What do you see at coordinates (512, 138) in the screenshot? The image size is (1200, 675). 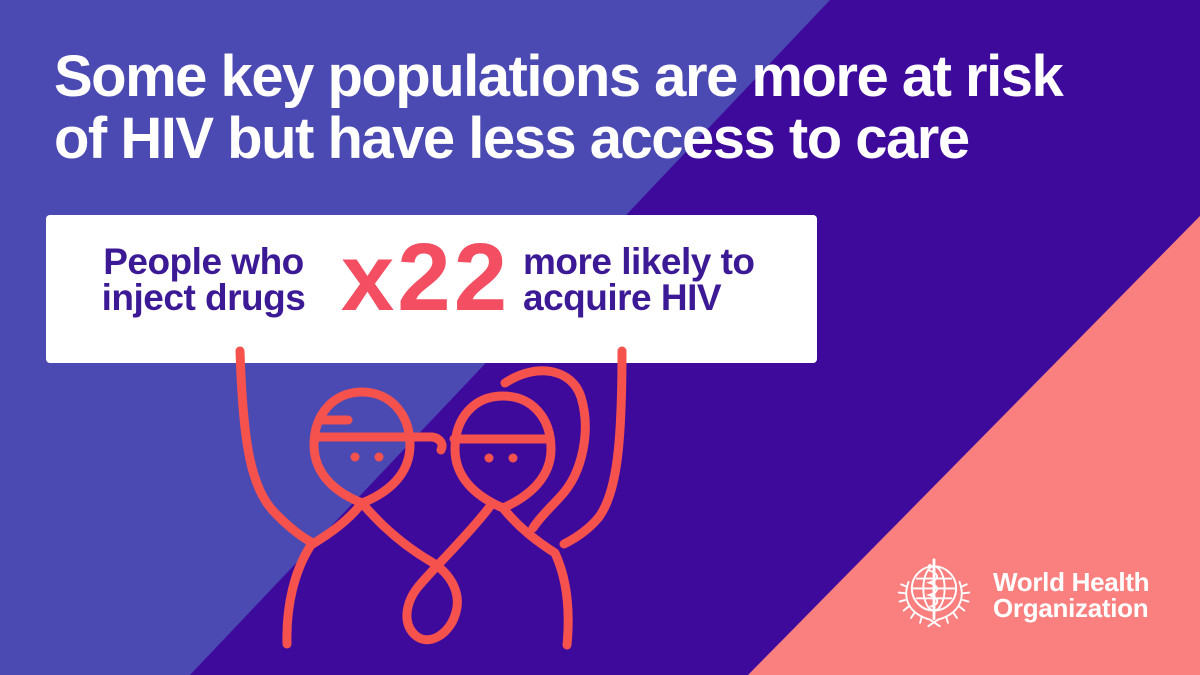 I see `headline-line-2: of HIV but have less access to care` at bounding box center [512, 138].